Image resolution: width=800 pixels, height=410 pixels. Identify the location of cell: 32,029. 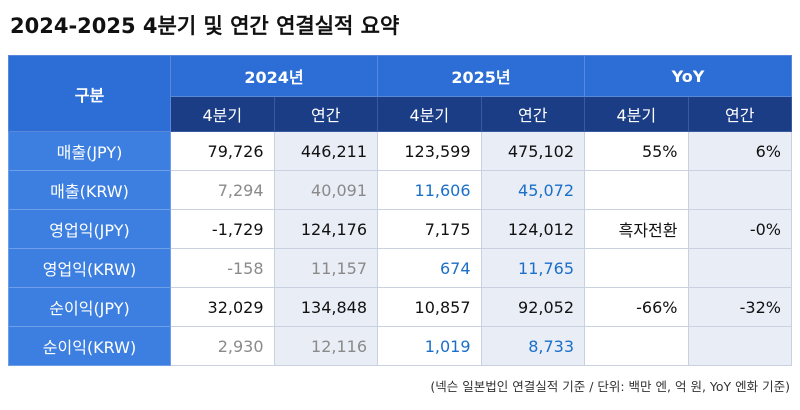
(222, 307).